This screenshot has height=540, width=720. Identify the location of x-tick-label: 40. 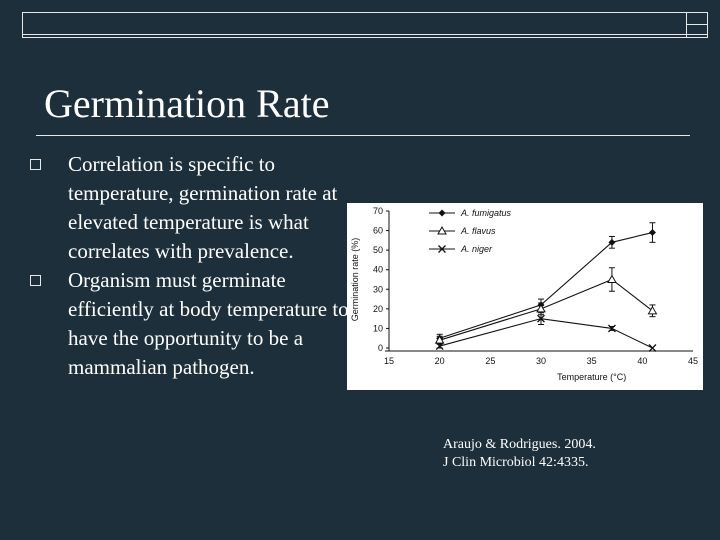
(642, 361).